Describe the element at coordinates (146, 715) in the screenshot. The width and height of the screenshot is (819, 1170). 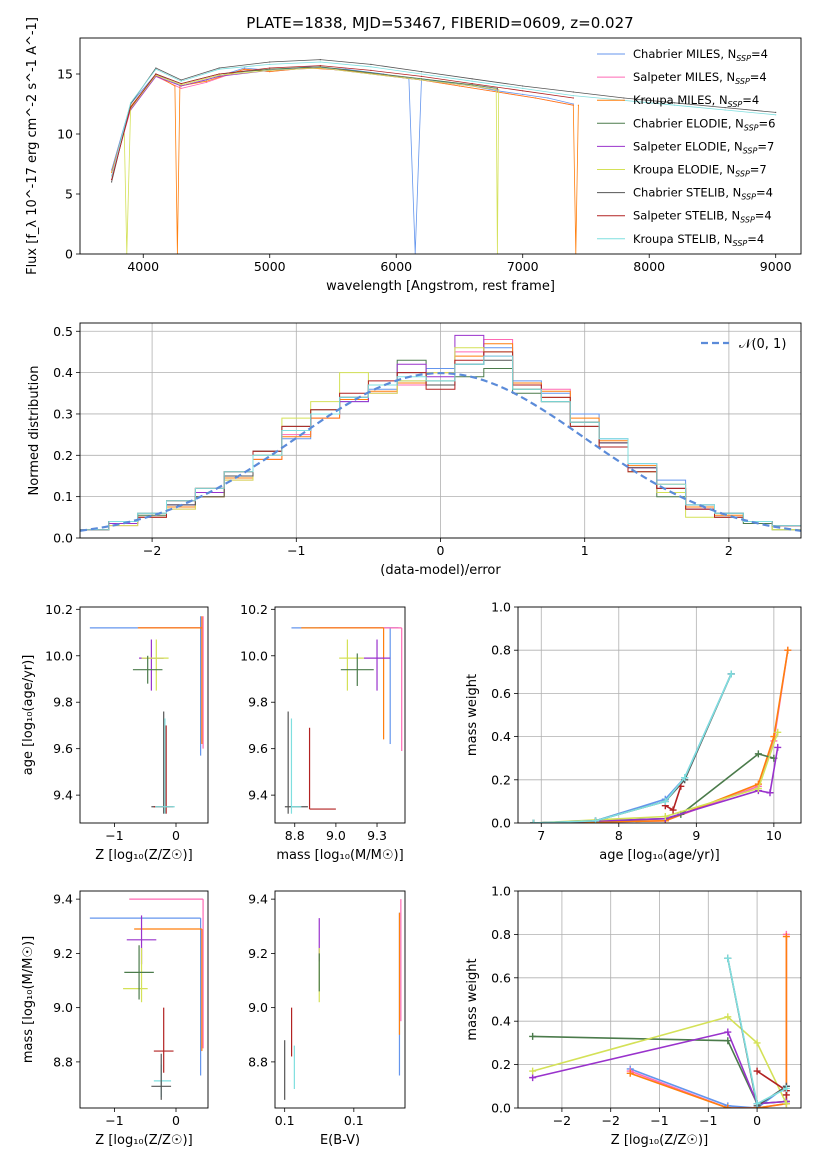
I see `plot-area-age_vs_Z` at that location.